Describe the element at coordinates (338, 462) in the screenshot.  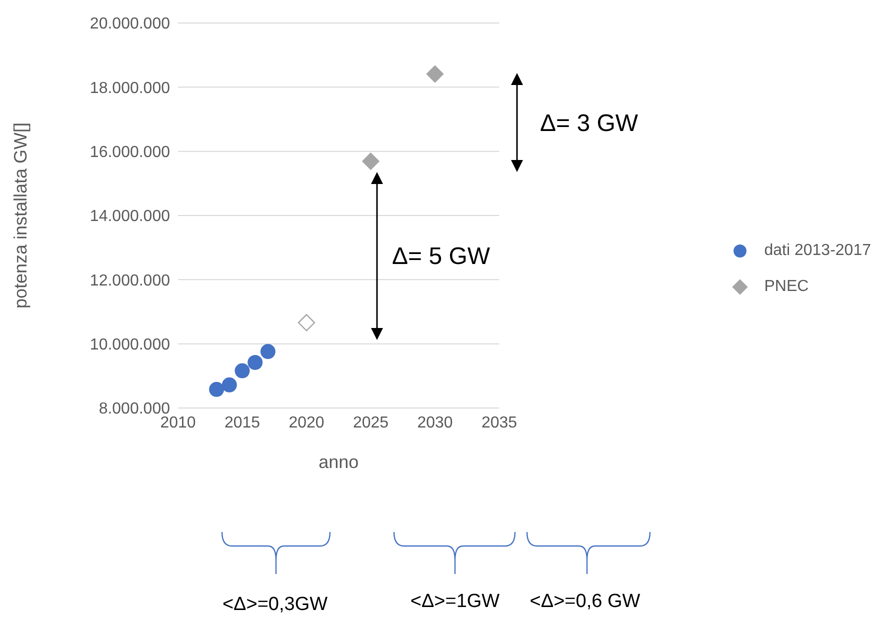
I see `x-axis-title: anno` at that location.